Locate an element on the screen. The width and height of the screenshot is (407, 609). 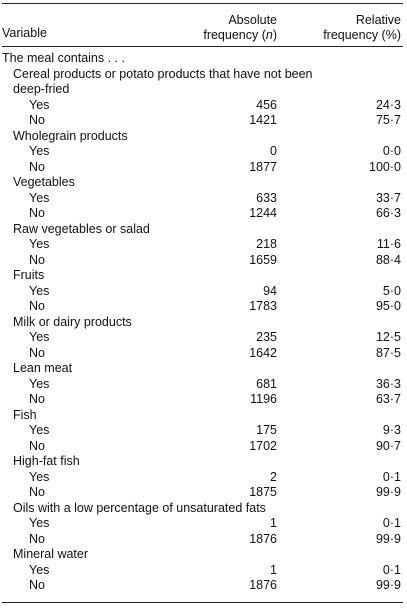
absolute-frequency-cell: 1 is located at coordinates (273, 523).